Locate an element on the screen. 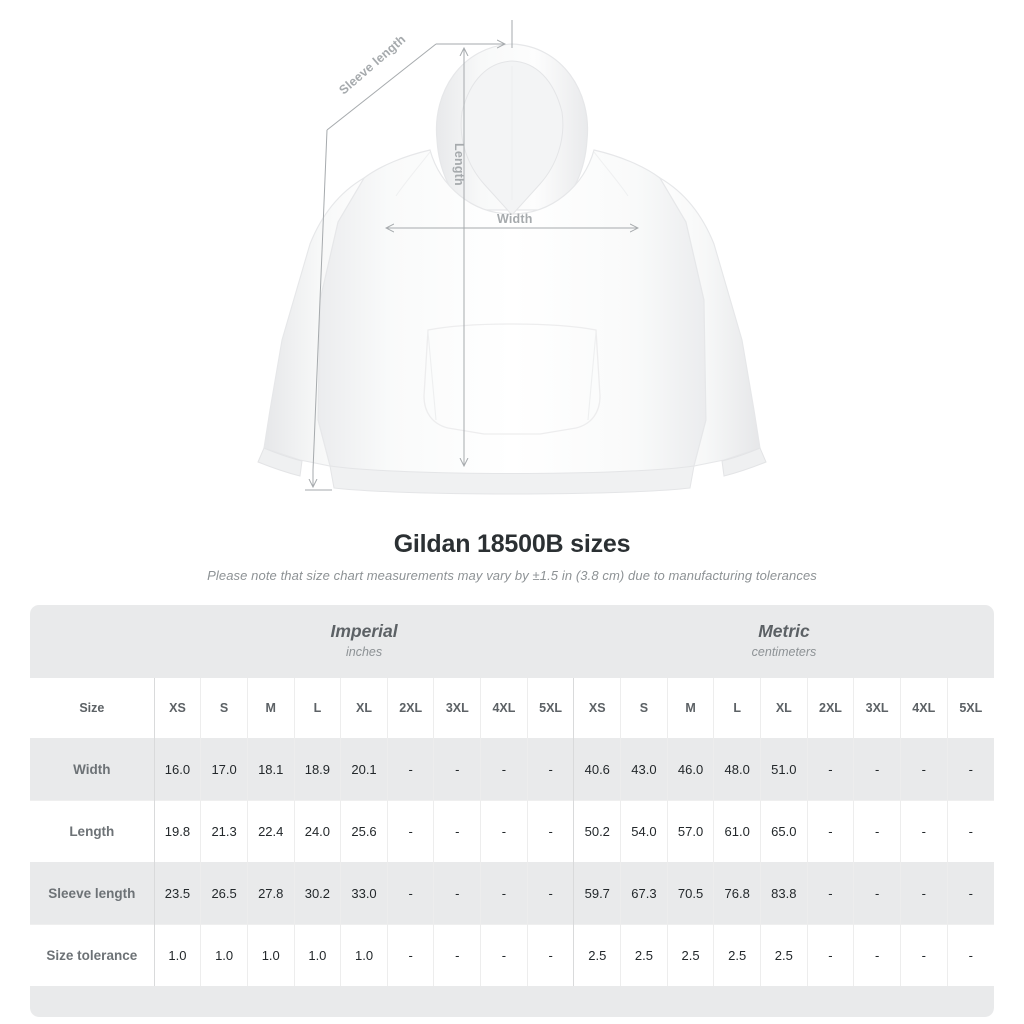  left-cuff is located at coordinates (280, 462).